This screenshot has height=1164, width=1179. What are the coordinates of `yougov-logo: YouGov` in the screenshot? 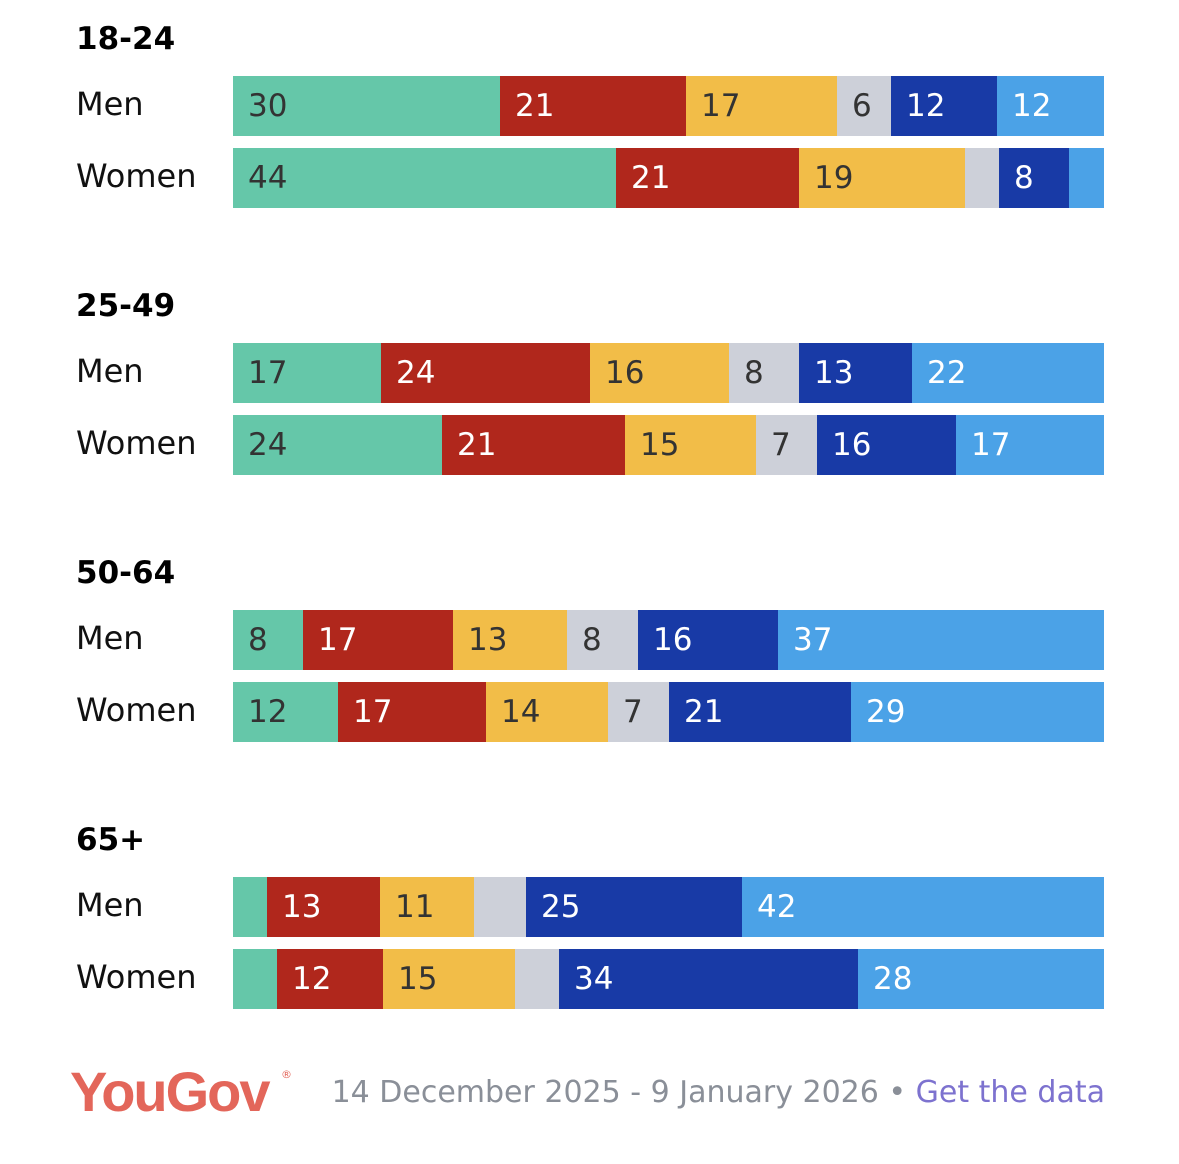 It's located at (170, 1091).